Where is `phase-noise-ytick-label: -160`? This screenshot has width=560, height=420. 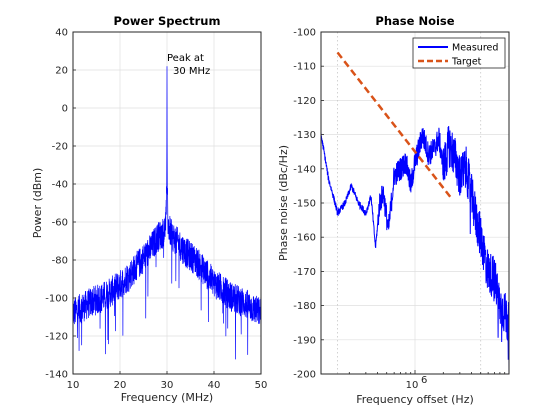 phase-noise-ytick-label: -160 is located at coordinates (304, 238).